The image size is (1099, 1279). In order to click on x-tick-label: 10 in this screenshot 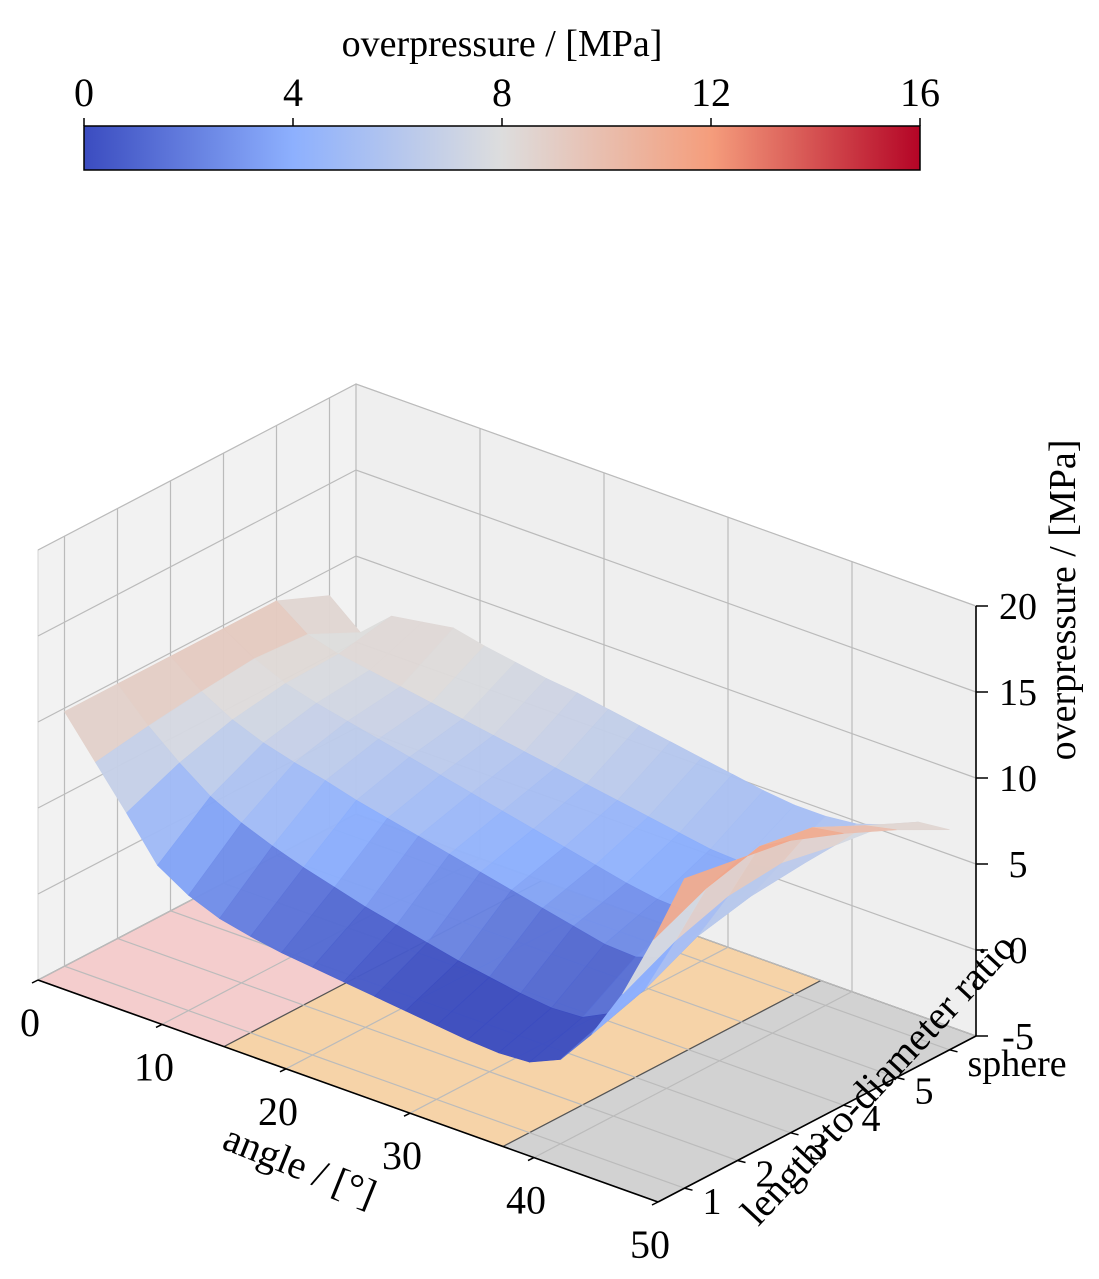, I will do `click(154, 1066)`.